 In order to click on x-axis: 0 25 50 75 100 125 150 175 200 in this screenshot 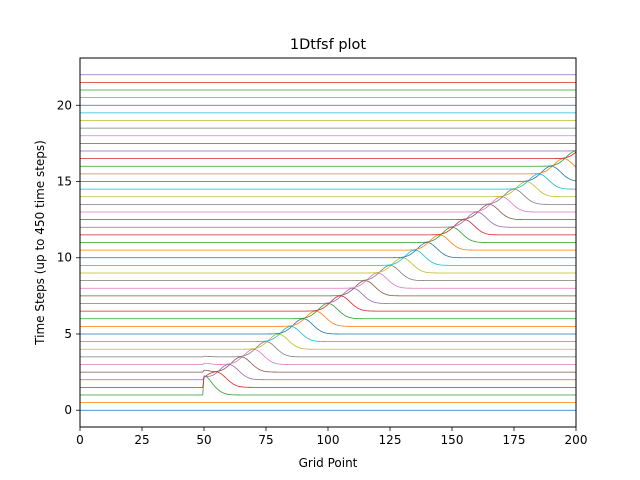, I will do `click(331, 437)`.